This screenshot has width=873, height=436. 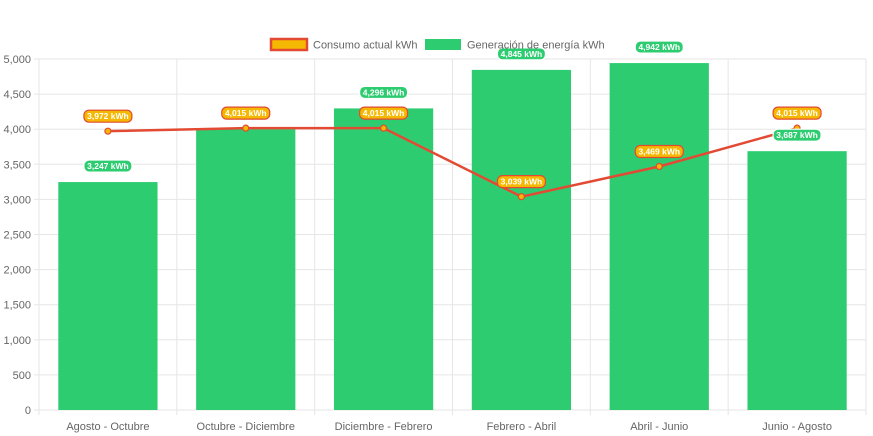 I want to click on y-tick-label: 2,500, so click(x=17, y=236).